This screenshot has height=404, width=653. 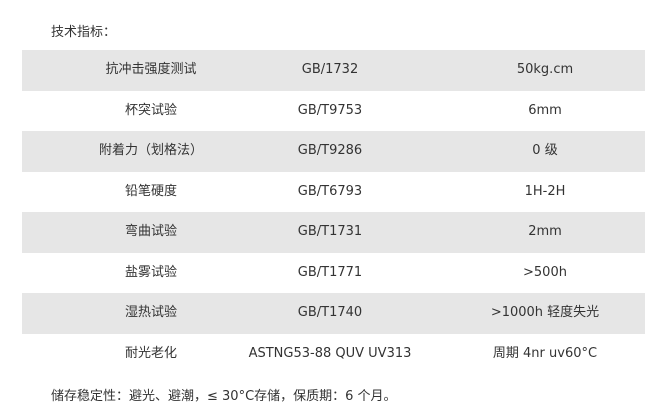 What do you see at coordinates (330, 272) in the screenshot?
I see `test-standard: GB/T1771` at bounding box center [330, 272].